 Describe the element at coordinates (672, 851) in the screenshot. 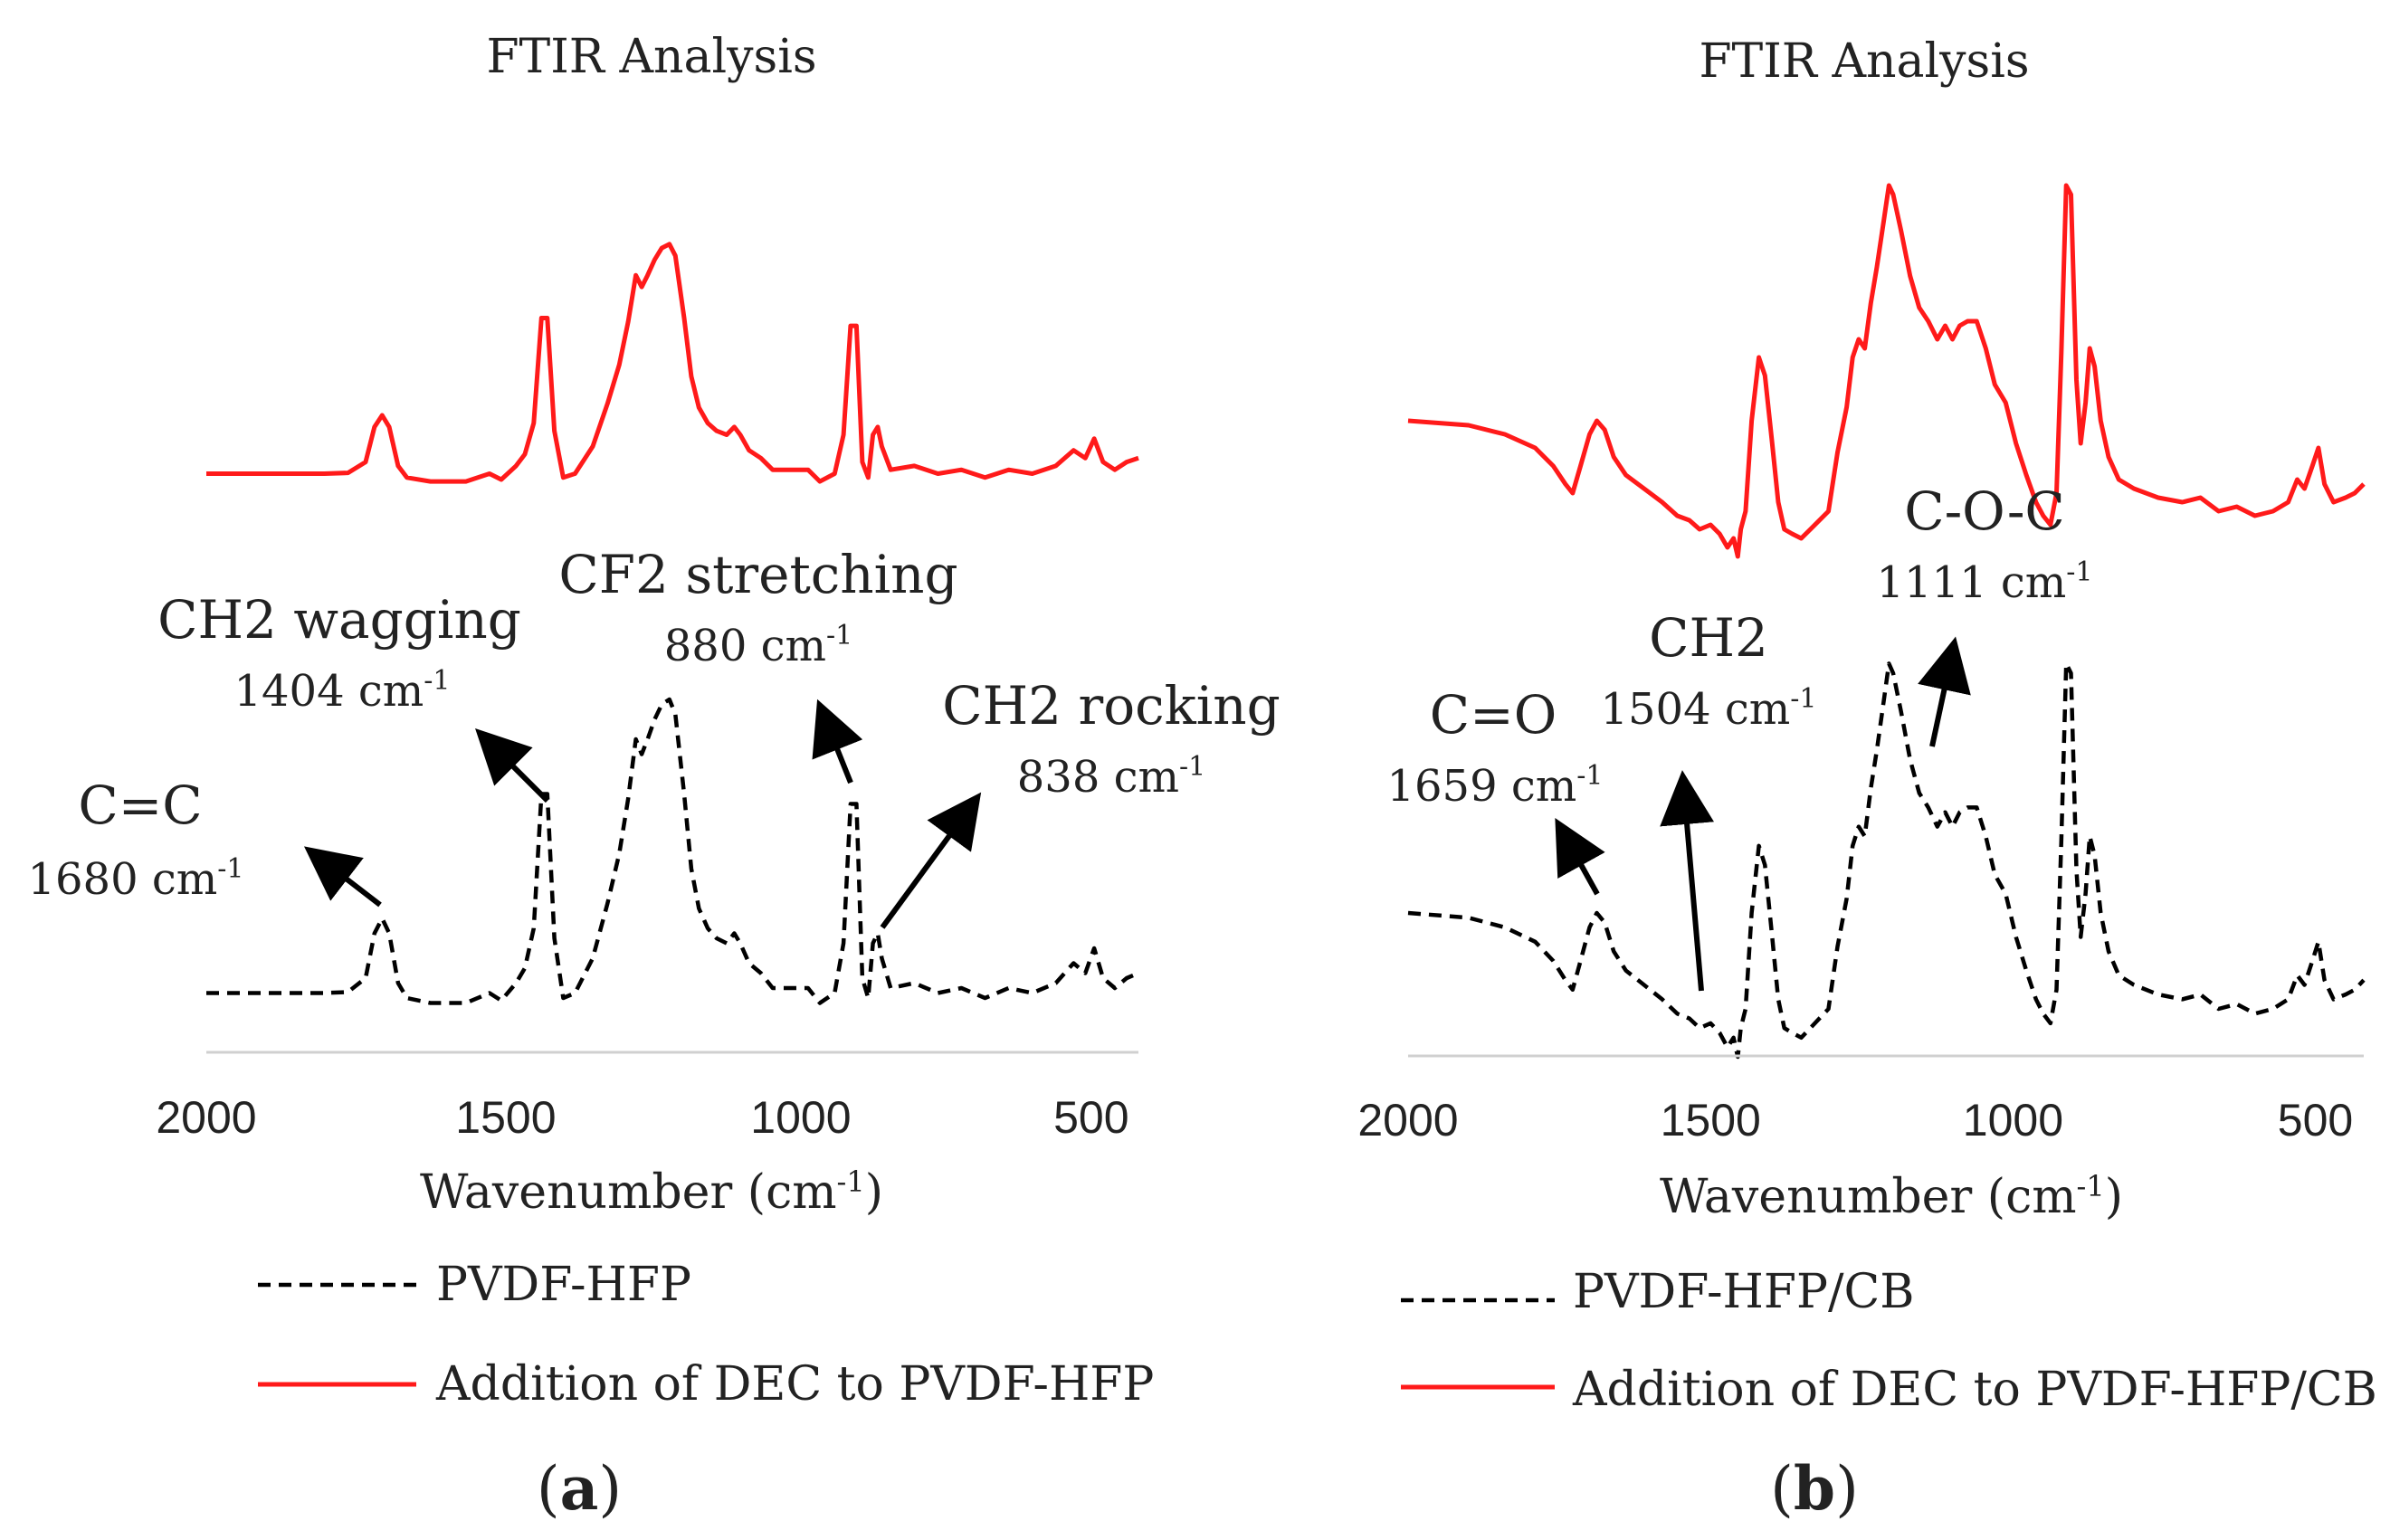

I see `panel-a-series-base-curve` at that location.